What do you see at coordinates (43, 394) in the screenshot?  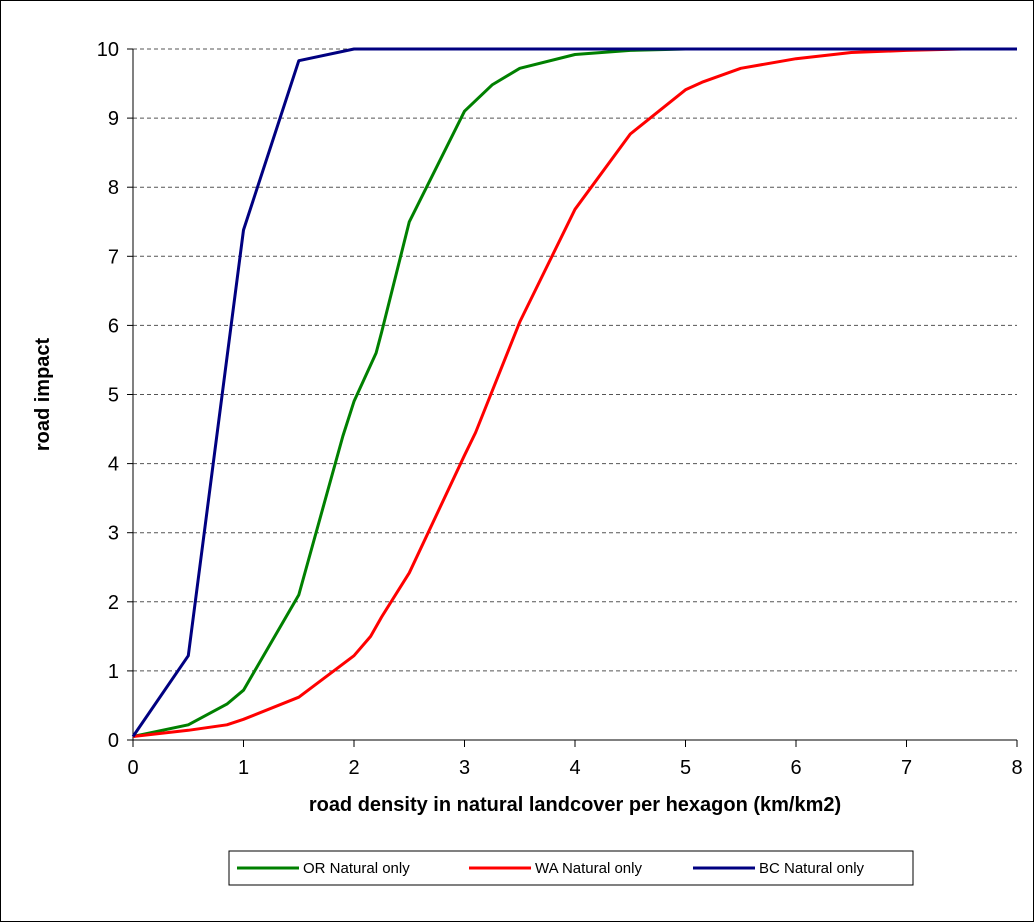 I see `y-axis-title: road impact` at bounding box center [43, 394].